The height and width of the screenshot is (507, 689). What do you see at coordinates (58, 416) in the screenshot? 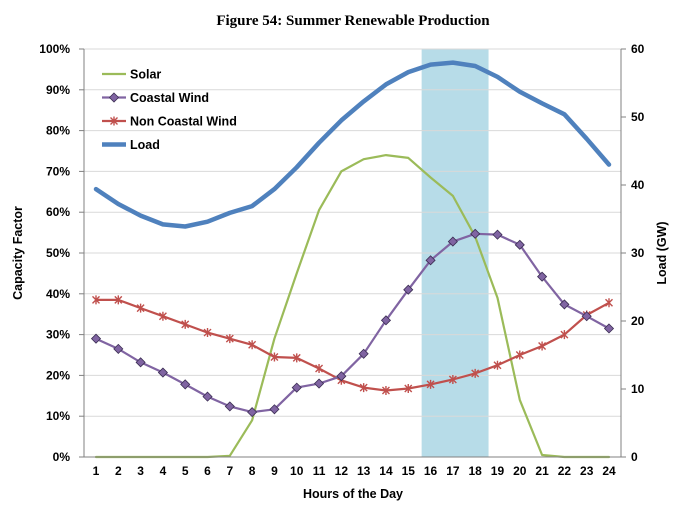
I see `y-tick-label-left: 10%` at bounding box center [58, 416].